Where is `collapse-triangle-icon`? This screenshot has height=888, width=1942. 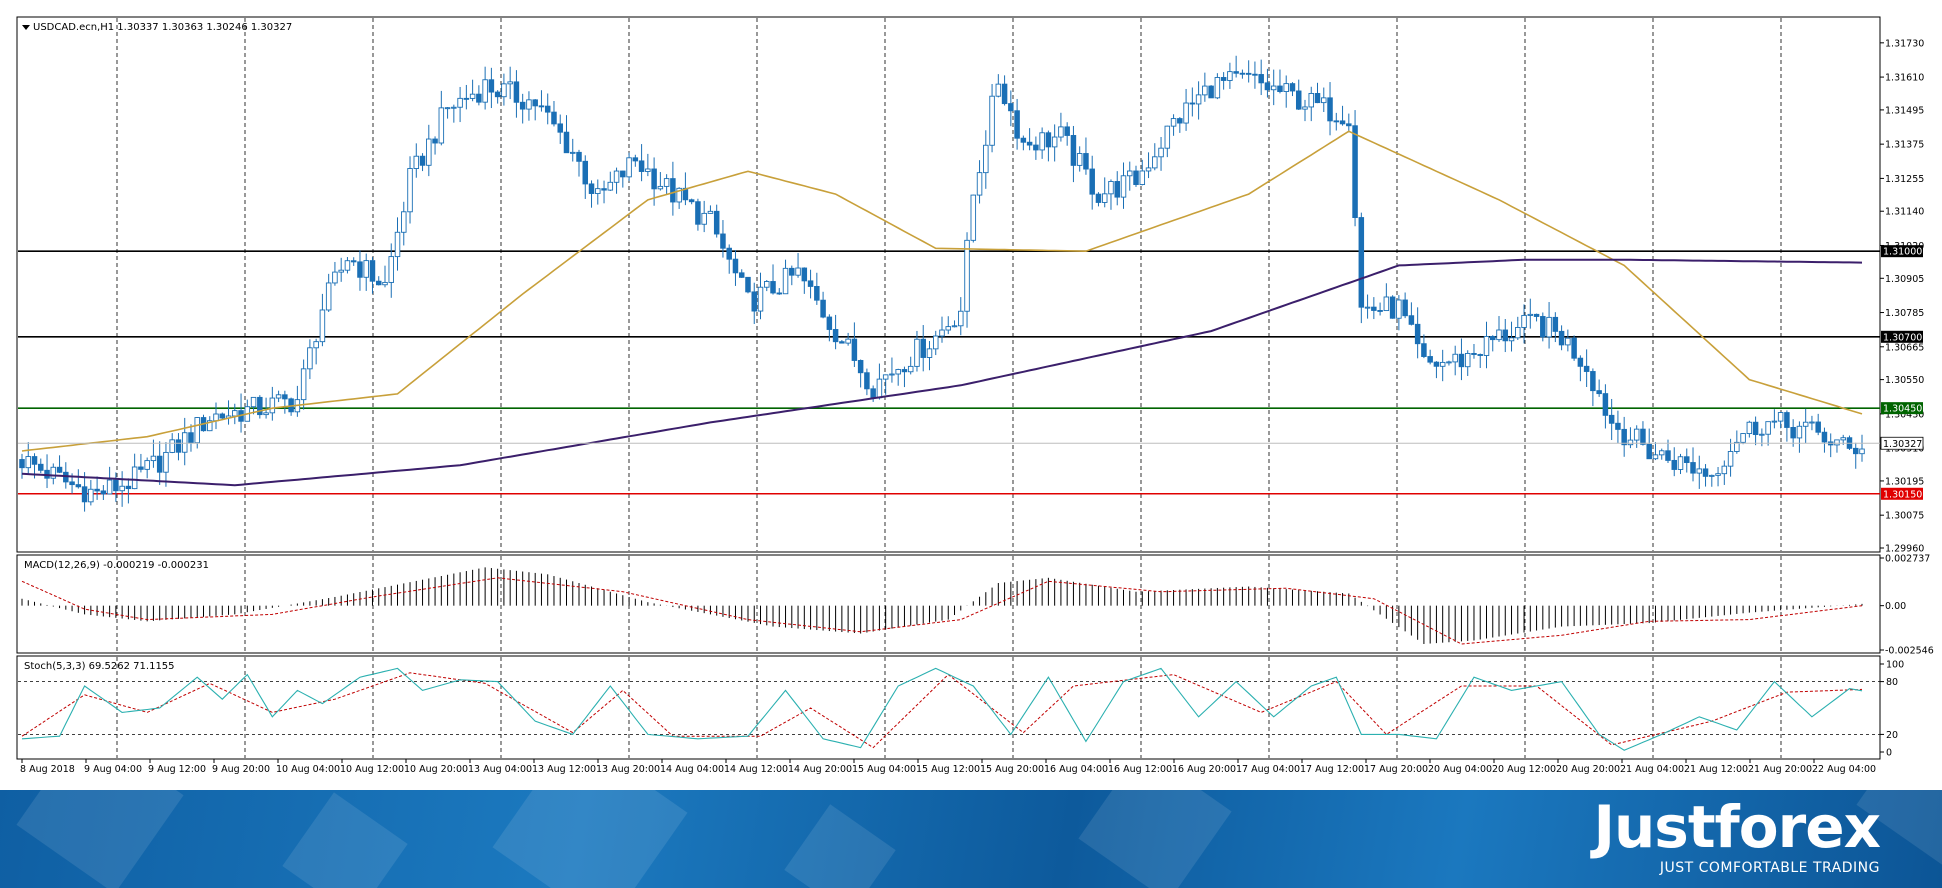
collapse-triangle-icon is located at coordinates (26, 27).